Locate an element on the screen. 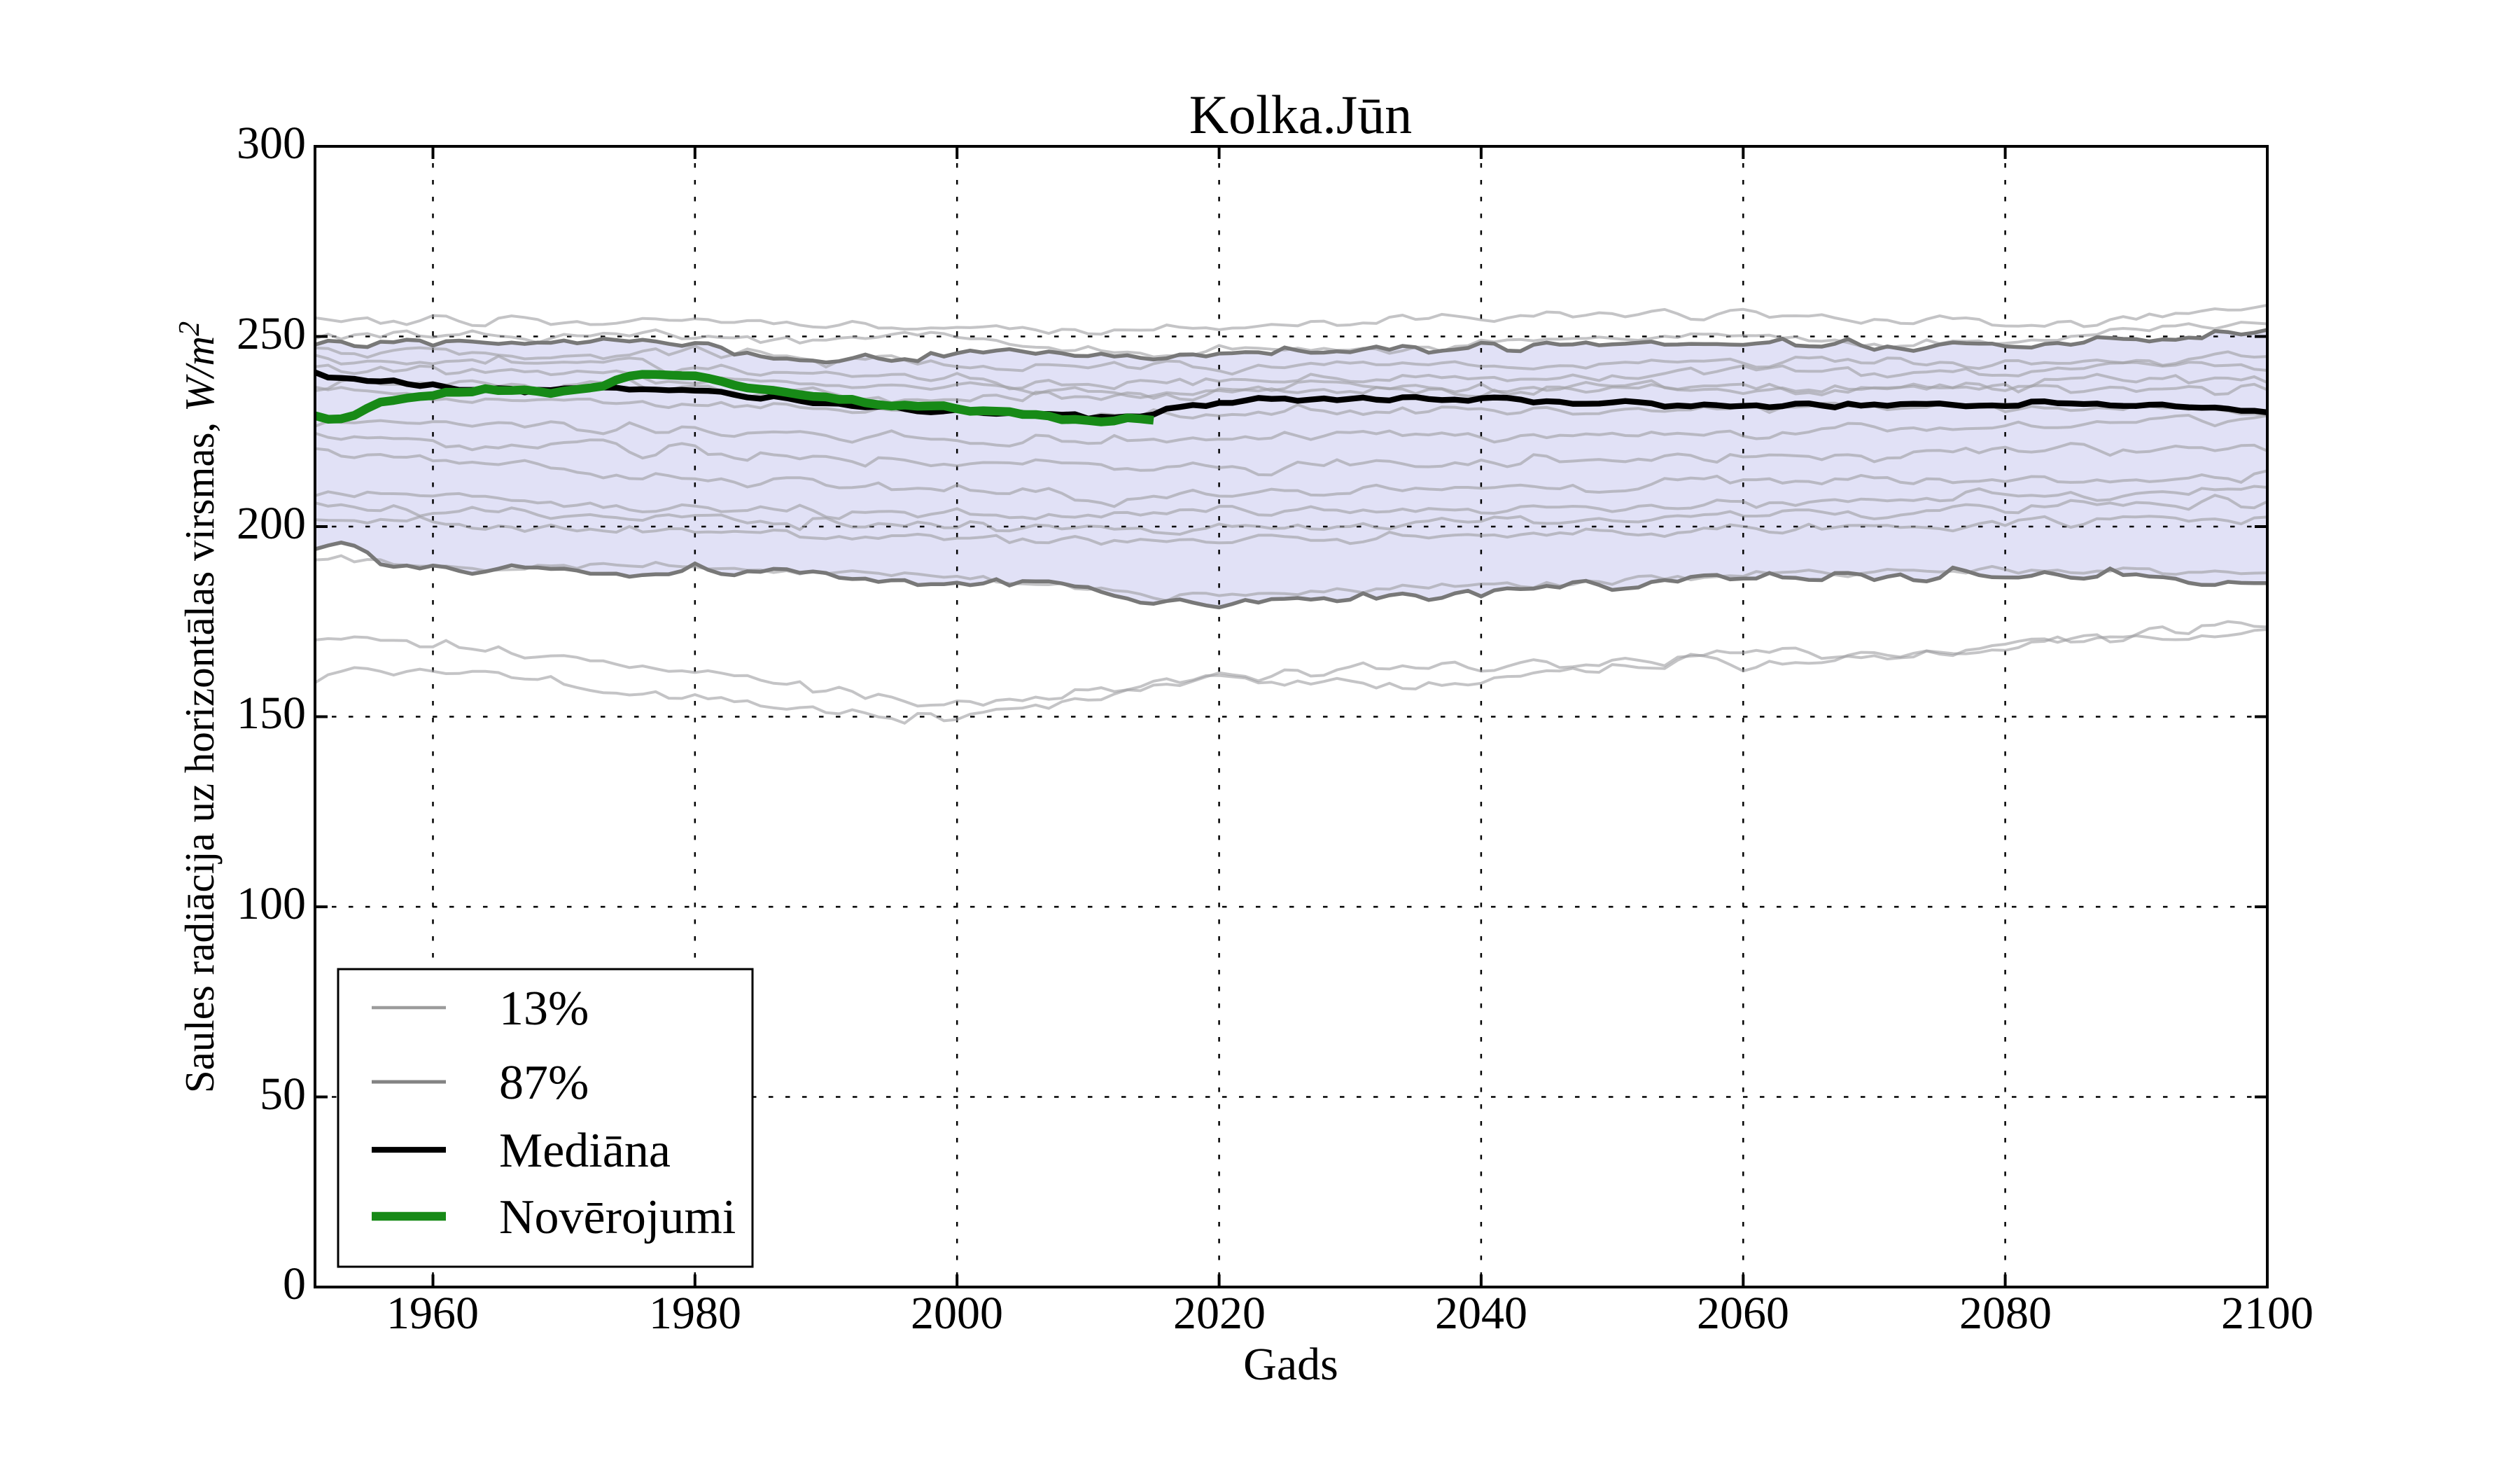  svg-text: Novērojumi is located at coordinates (617, 1217).